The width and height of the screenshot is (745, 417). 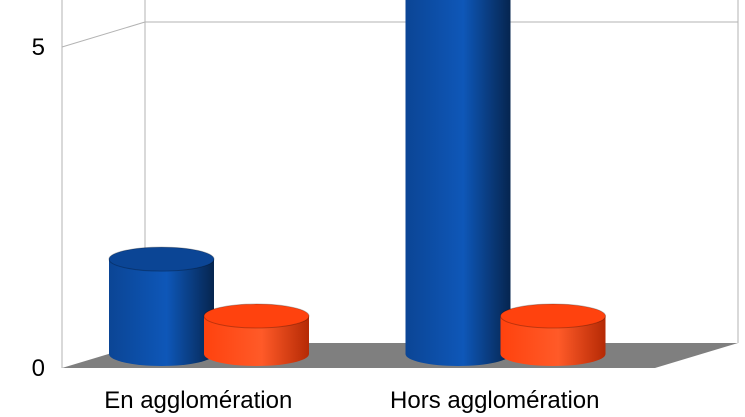 I want to click on y-tick-label: 5, so click(x=38, y=47).